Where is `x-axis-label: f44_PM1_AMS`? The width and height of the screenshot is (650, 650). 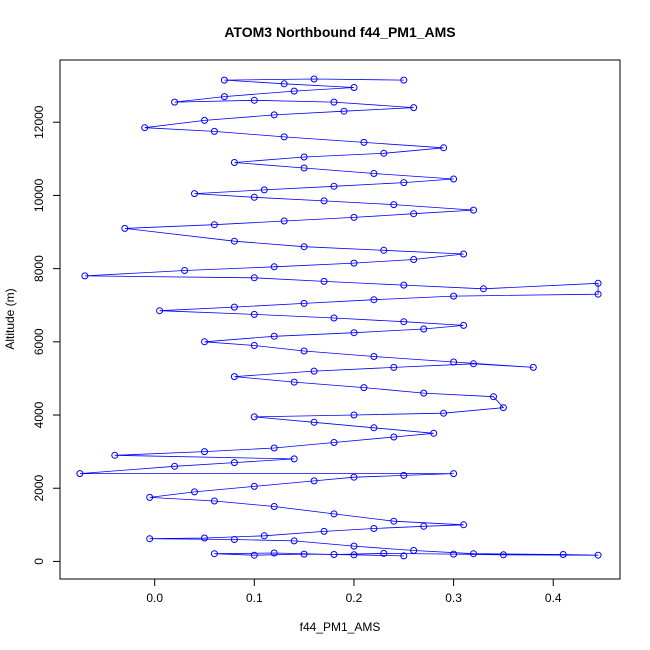 x-axis-label: f44_PM1_AMS is located at coordinates (340, 627).